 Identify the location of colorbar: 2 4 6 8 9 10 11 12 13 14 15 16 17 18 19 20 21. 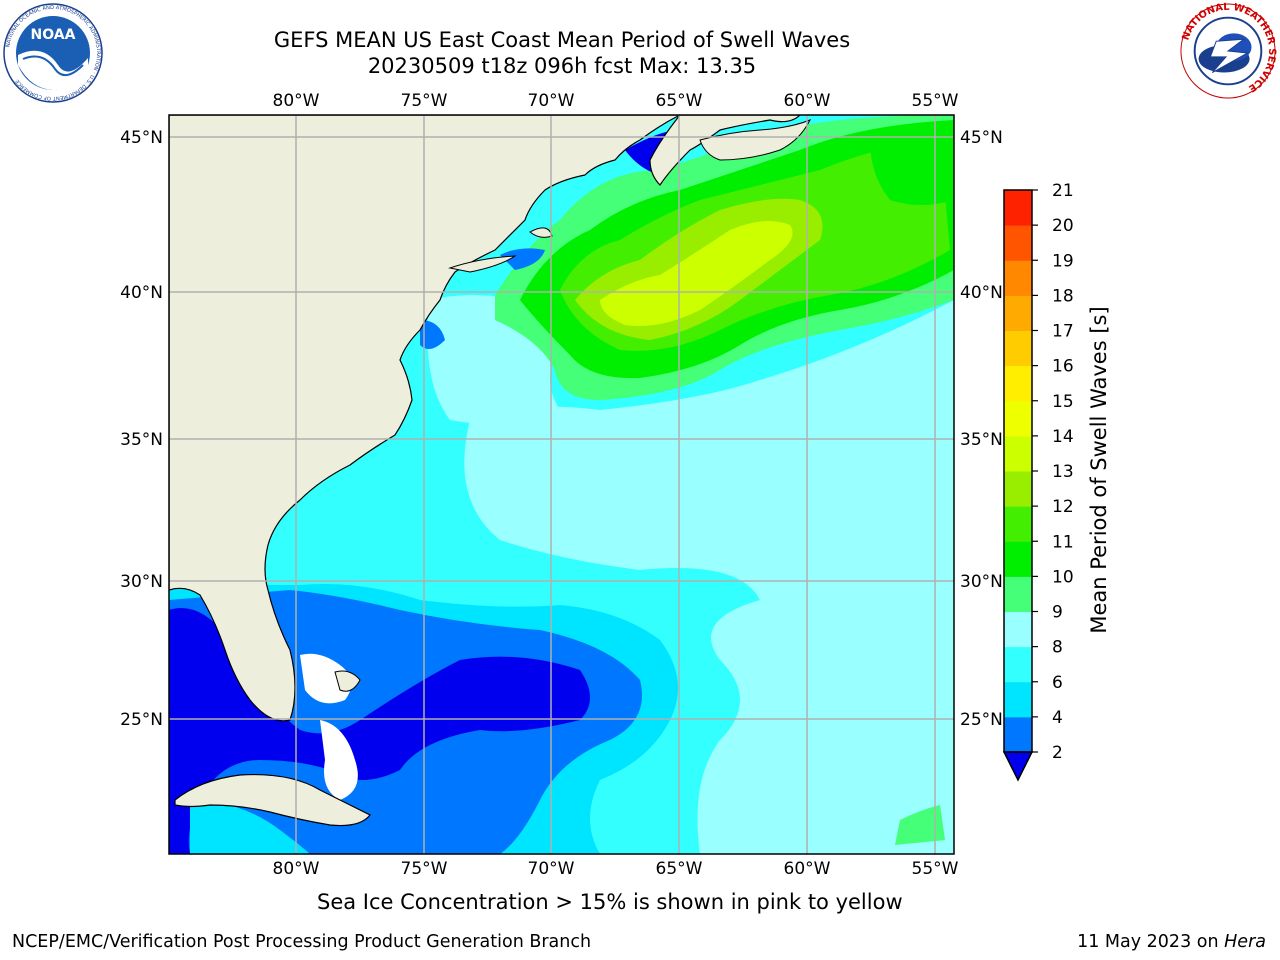
(1038, 481).